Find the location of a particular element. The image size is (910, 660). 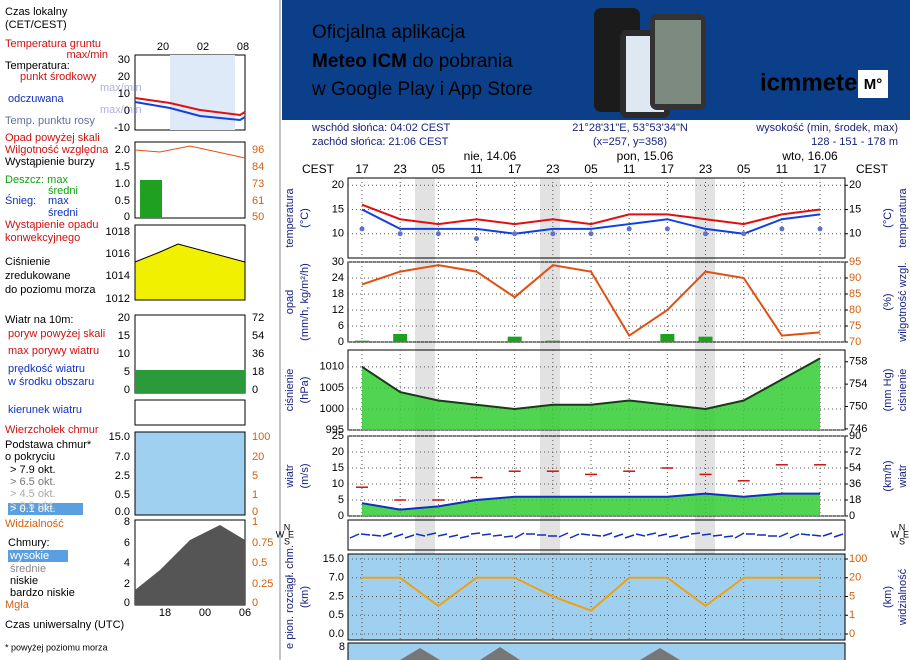

coords: 21°28'31"E, 53°53'34"N is located at coordinates (630, 128).